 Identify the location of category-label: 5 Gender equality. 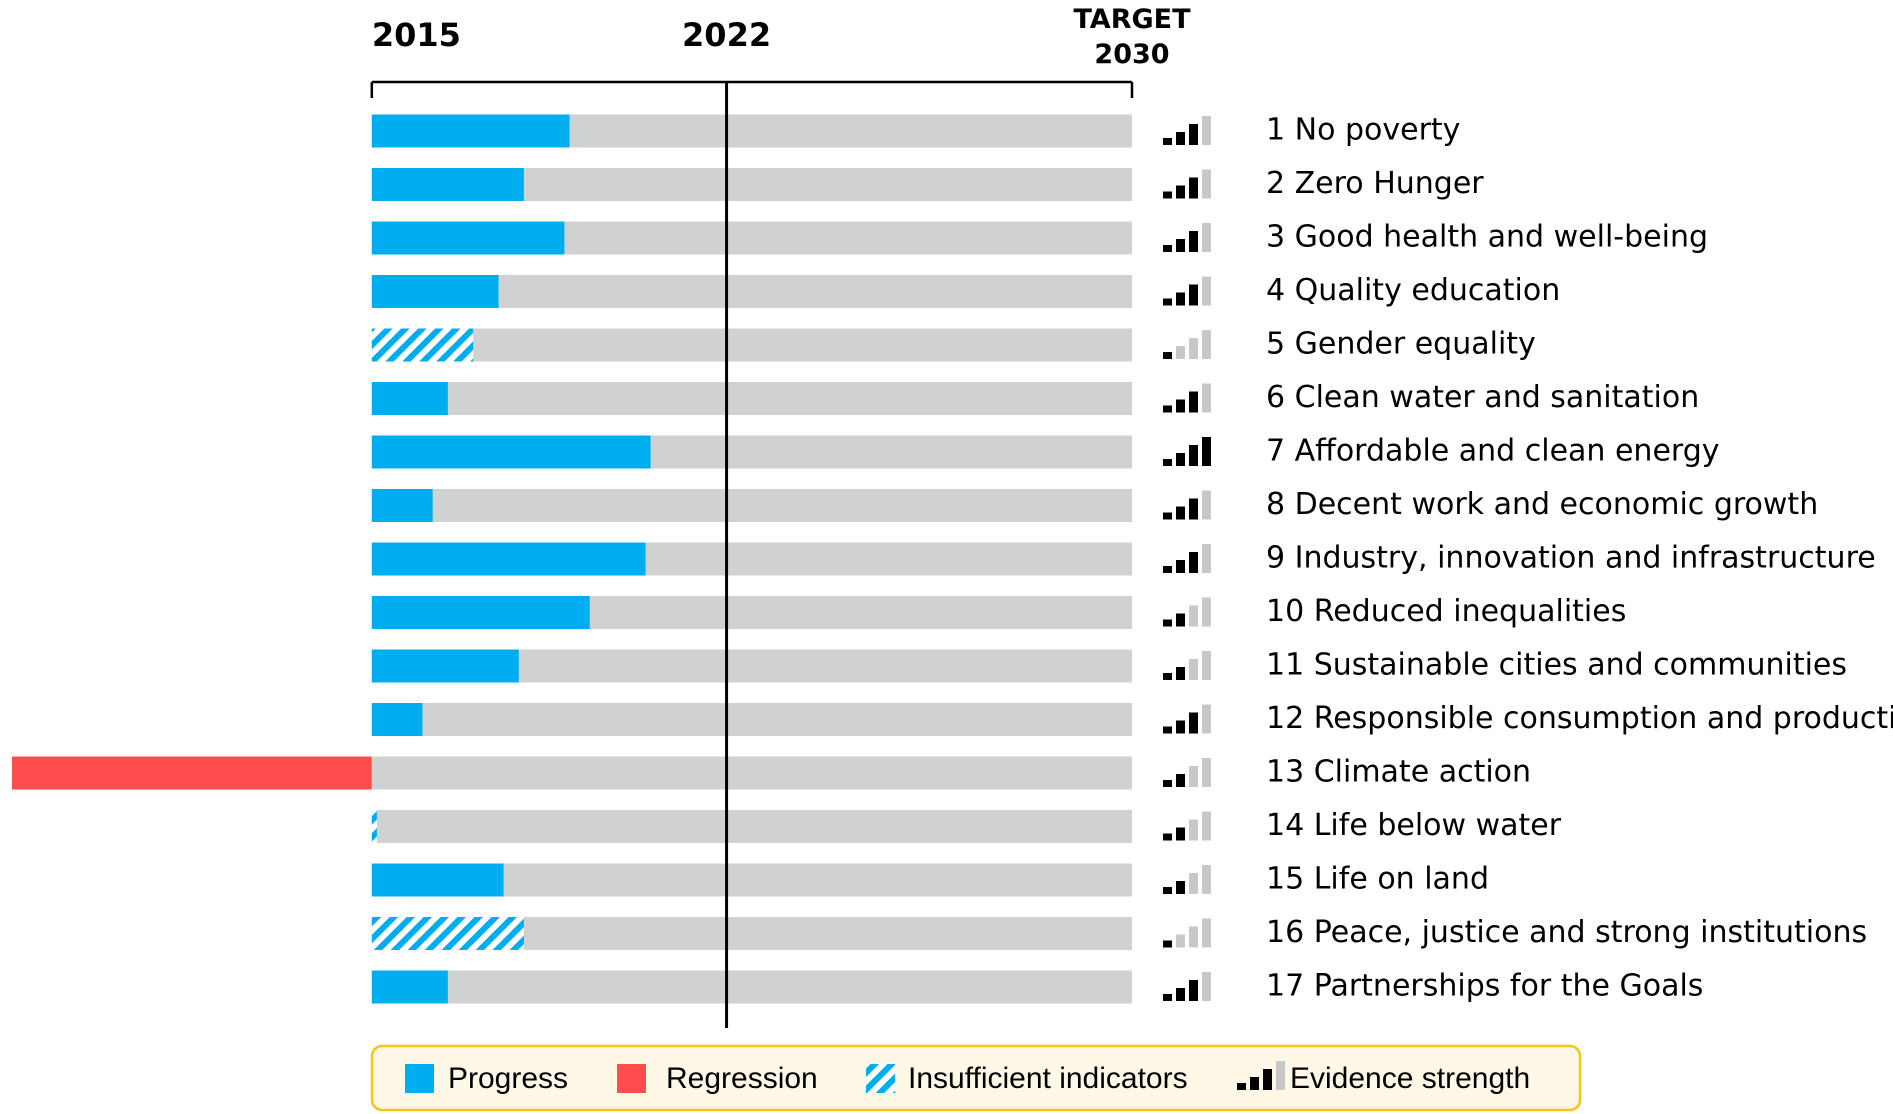
(1401, 344).